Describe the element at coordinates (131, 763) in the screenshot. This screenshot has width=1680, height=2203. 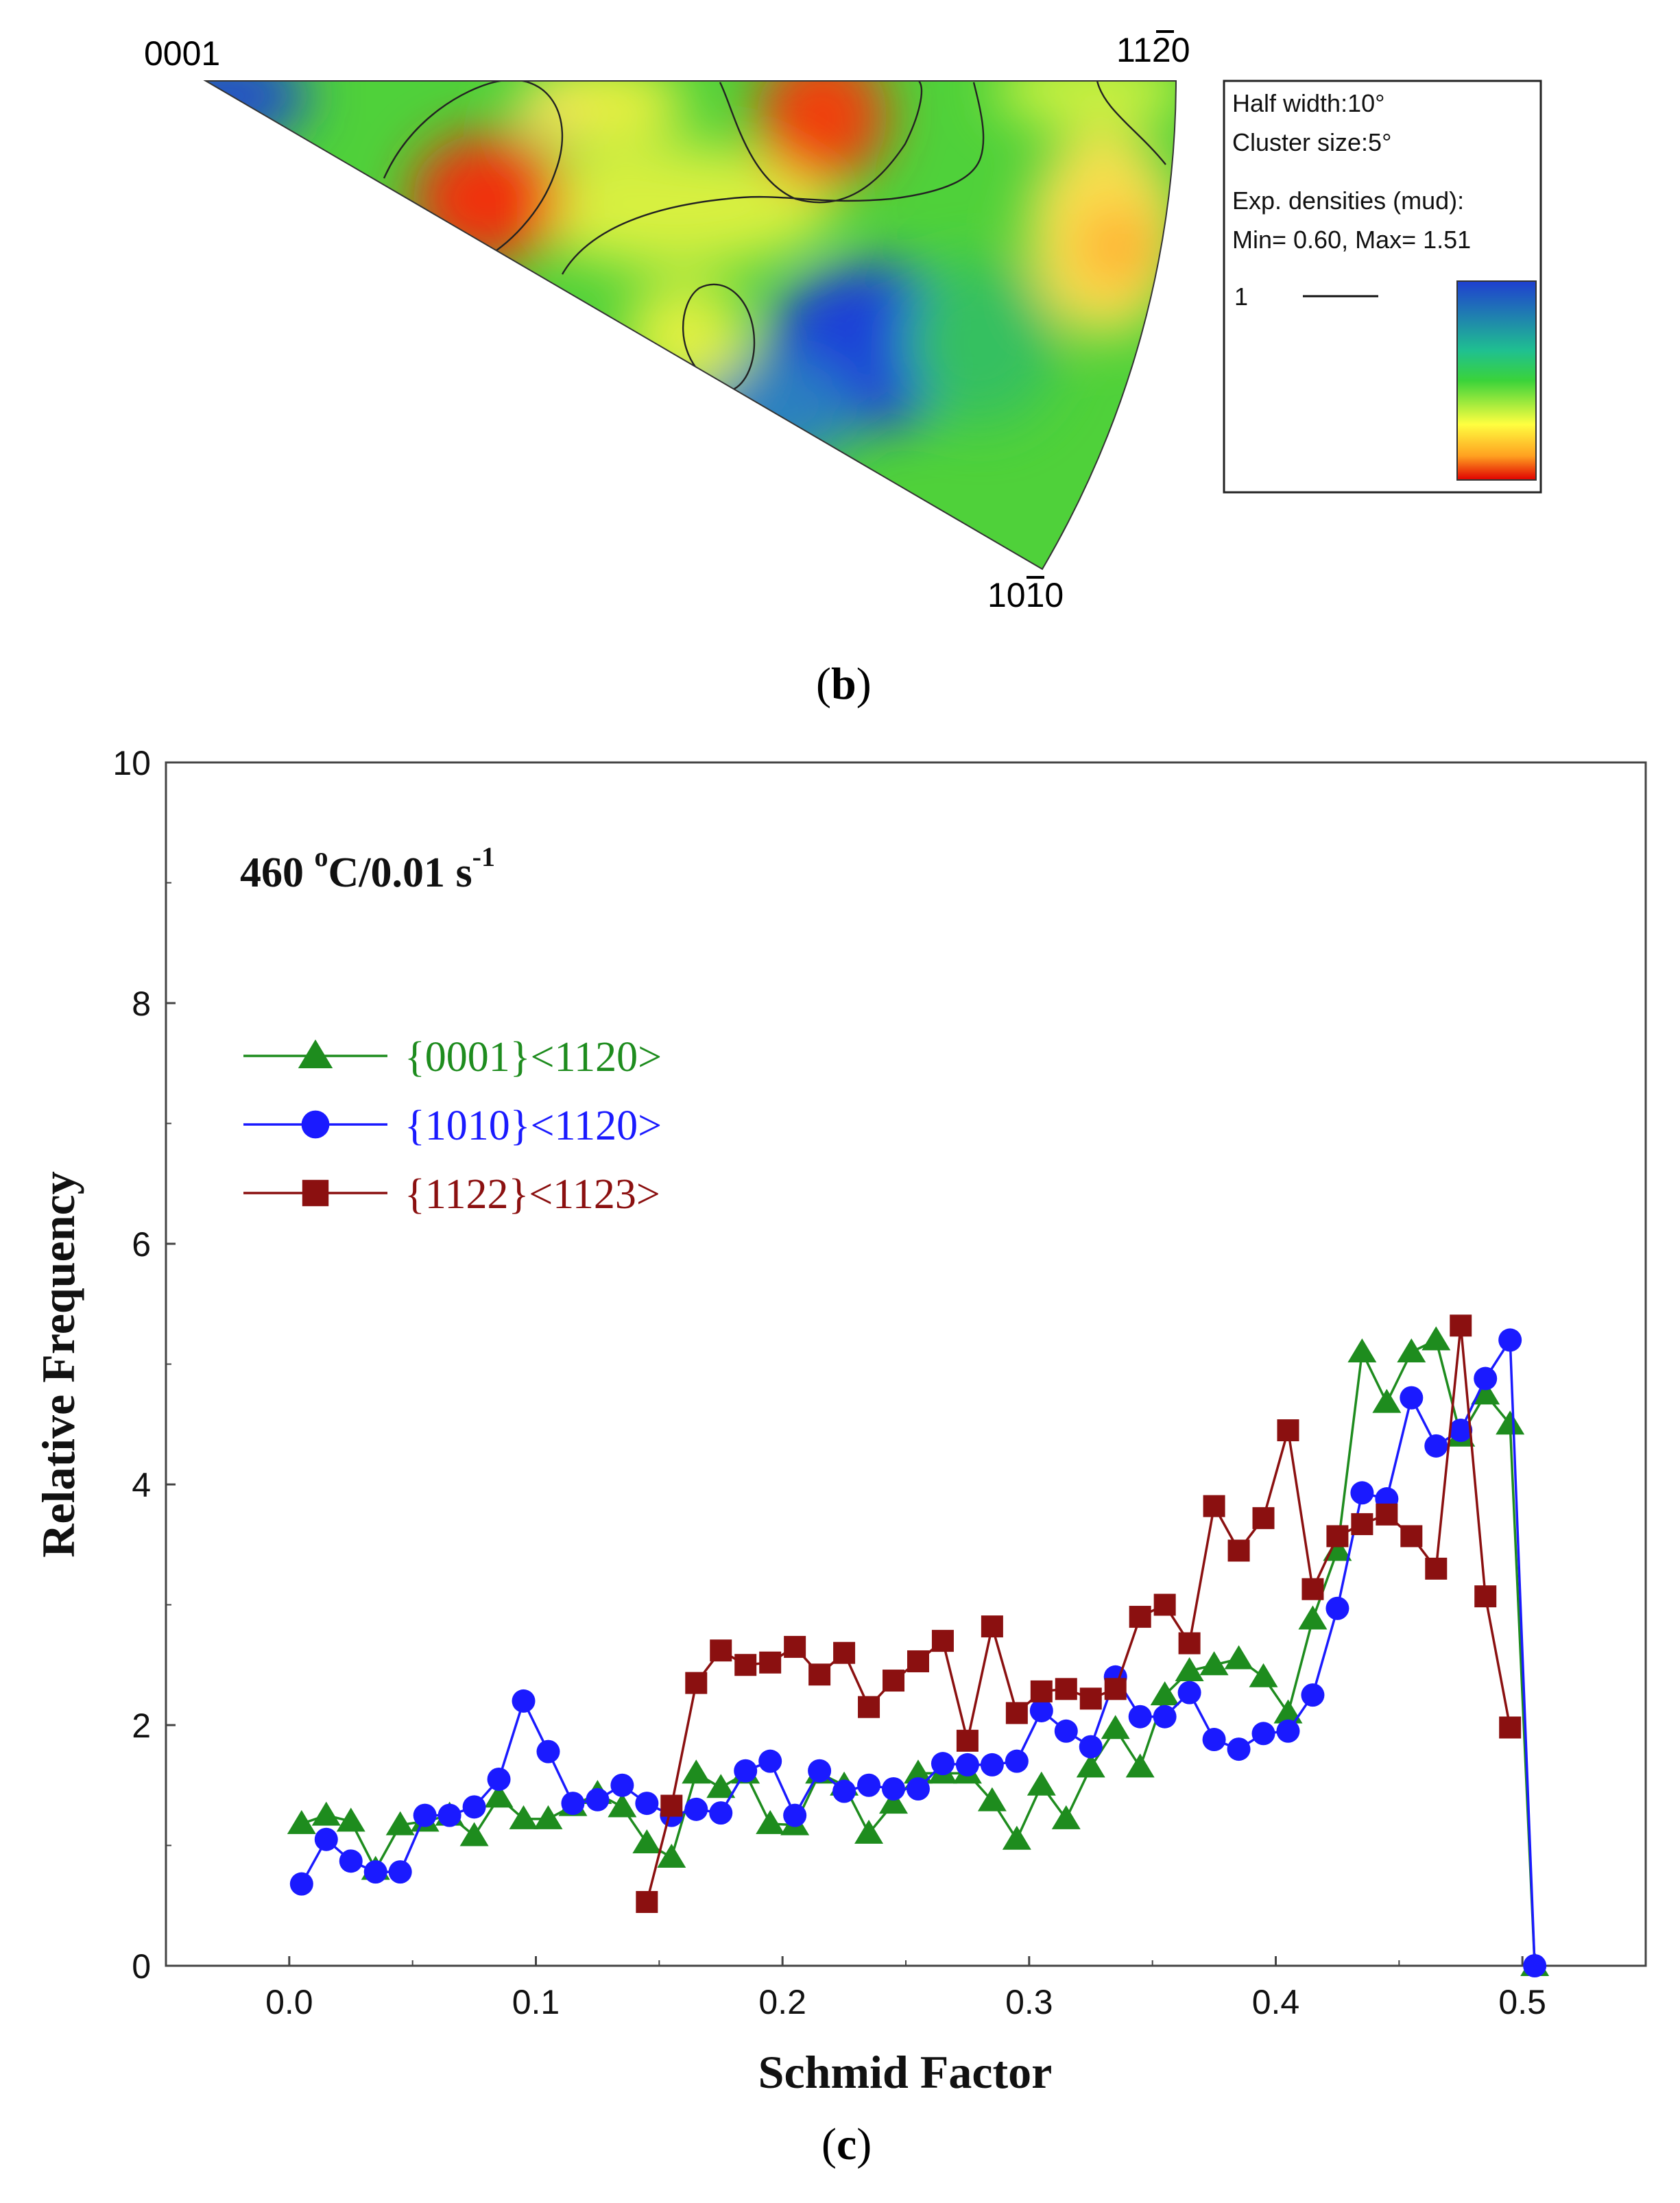
I see `y-tick-label: 10` at that location.